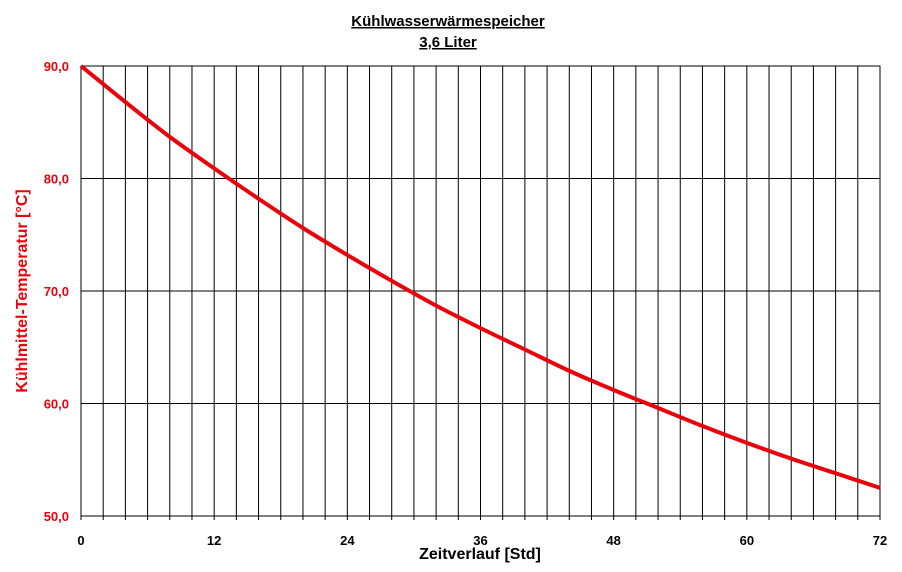 This screenshot has width=902, height=572. What do you see at coordinates (480, 518) in the screenshot?
I see `x-minor-ticks` at bounding box center [480, 518].